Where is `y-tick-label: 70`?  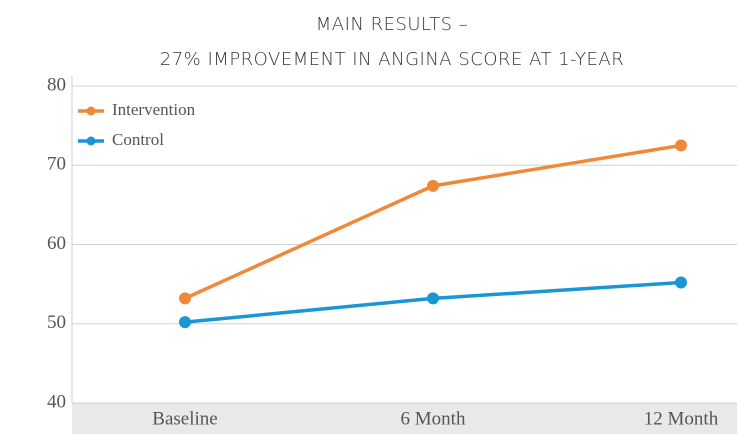 y-tick-label: 70 is located at coordinates (56, 164).